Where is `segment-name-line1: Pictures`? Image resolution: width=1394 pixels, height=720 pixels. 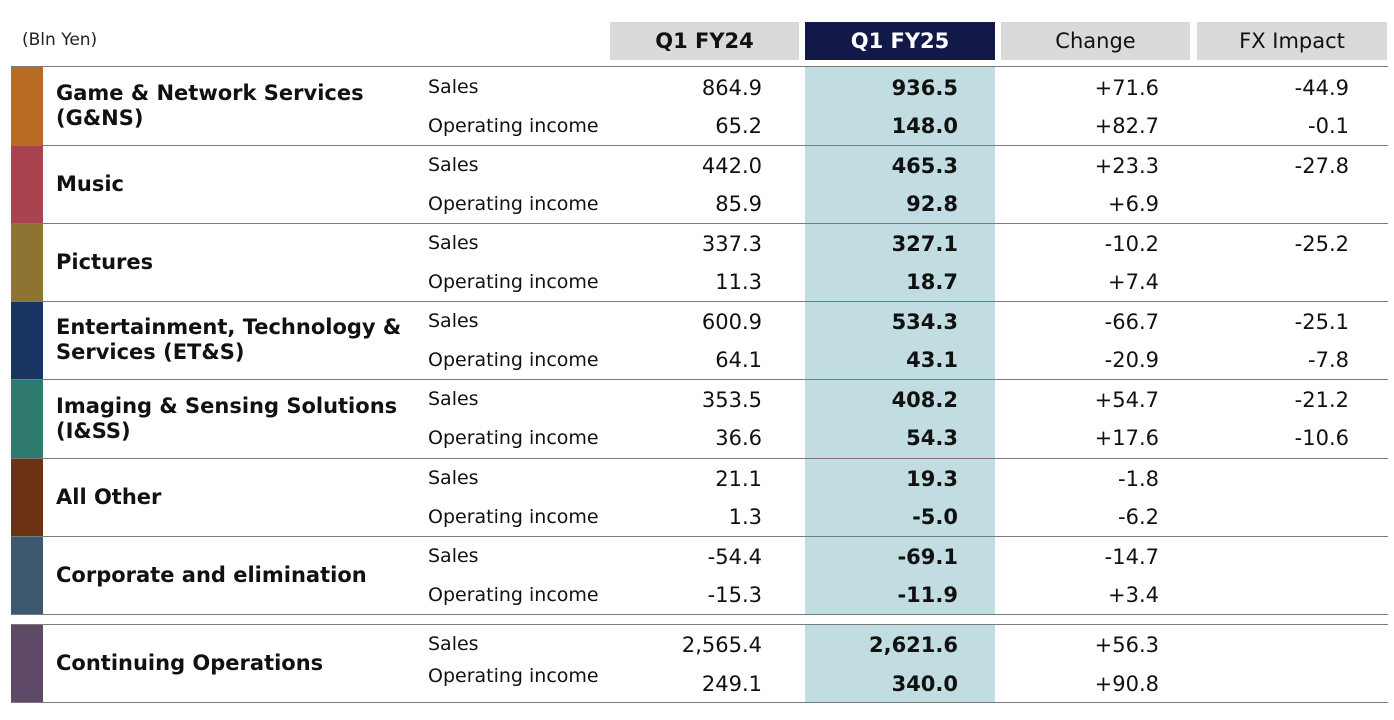
segment-name-line1: Pictures is located at coordinates (105, 261).